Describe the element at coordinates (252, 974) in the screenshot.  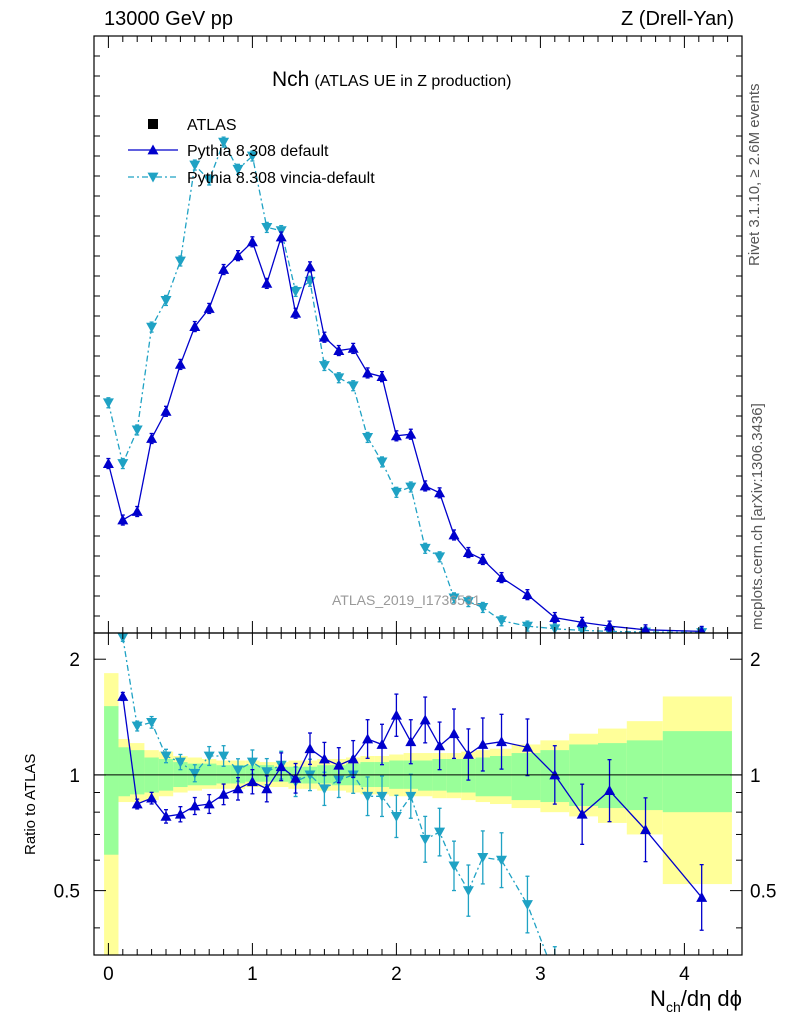
I see `x-tick-label: 1` at that location.